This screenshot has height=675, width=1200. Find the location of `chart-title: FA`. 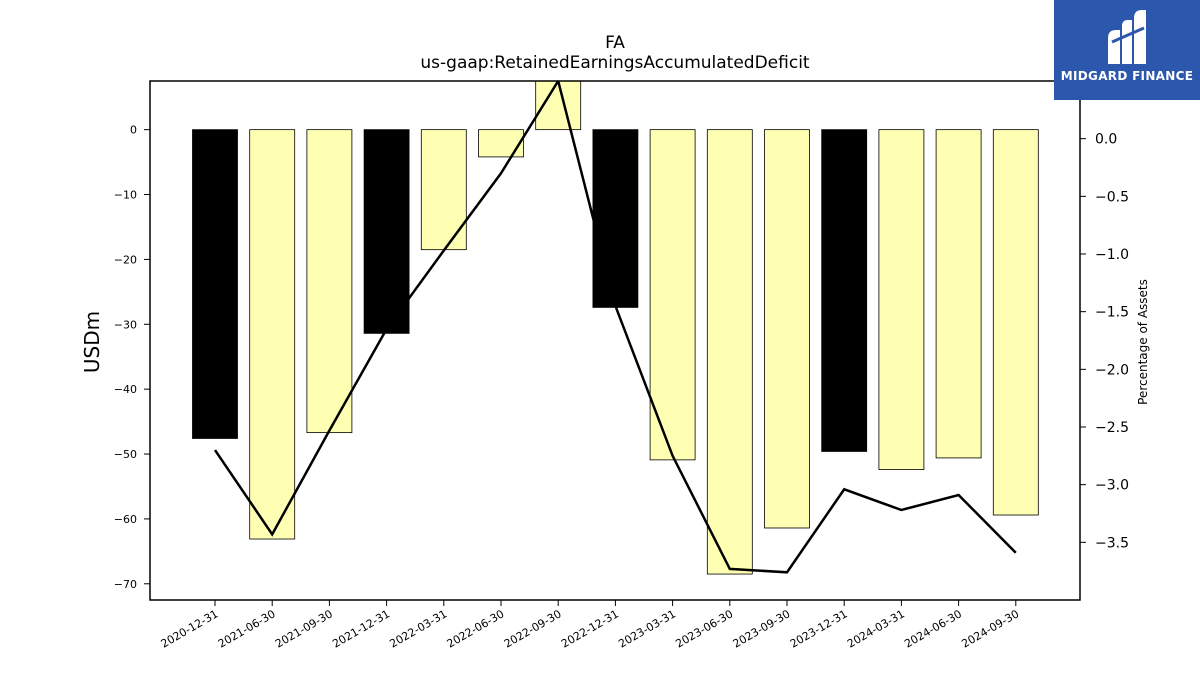

chart-title: FA is located at coordinates (615, 43).